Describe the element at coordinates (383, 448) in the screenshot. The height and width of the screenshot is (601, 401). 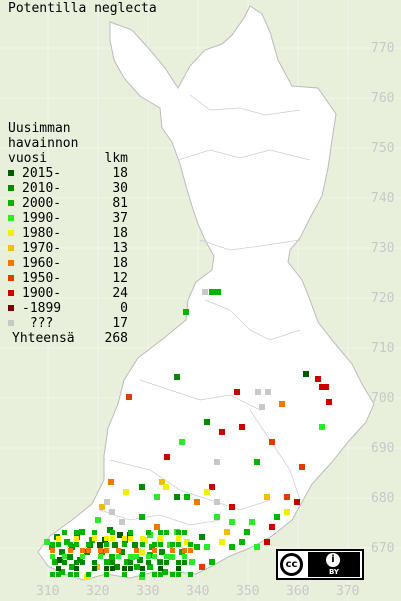
I see `y-axis-label: 690` at that location.